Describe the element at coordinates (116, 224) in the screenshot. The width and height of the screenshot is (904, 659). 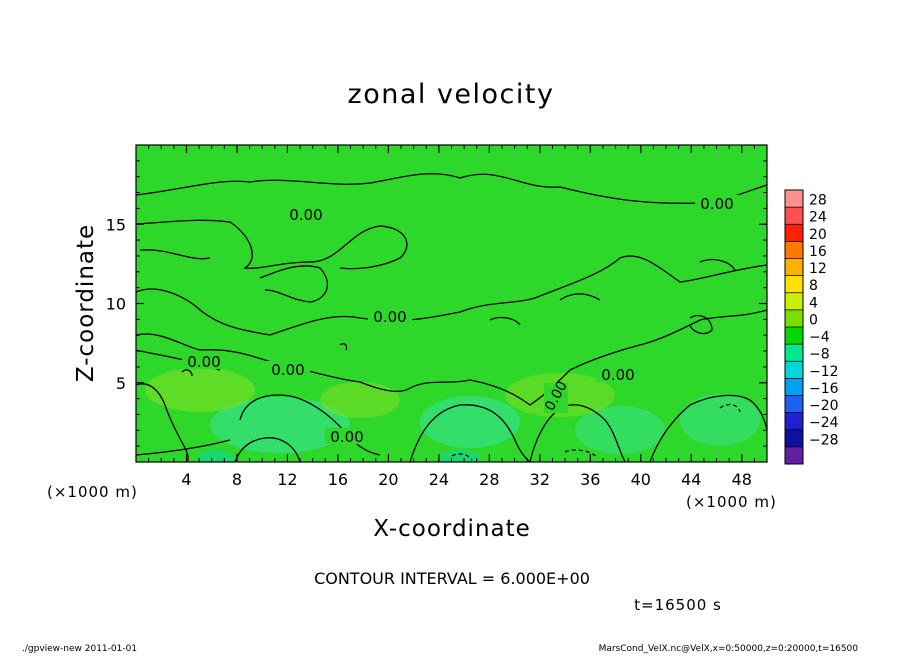
I see `y-tick-label: 15` at that location.